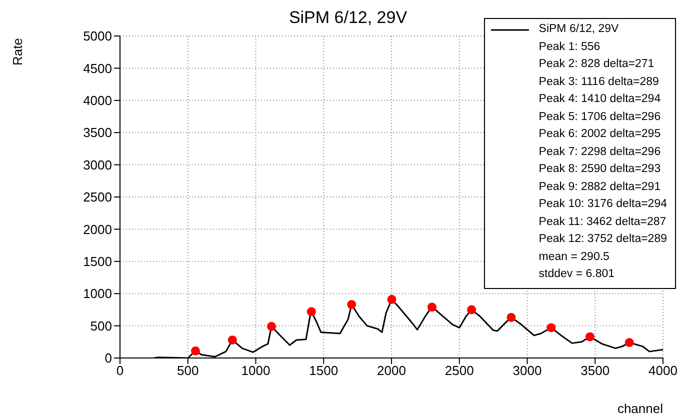  Describe the element at coordinates (97, 132) in the screenshot. I see `y-tick-label: 3500` at that location.